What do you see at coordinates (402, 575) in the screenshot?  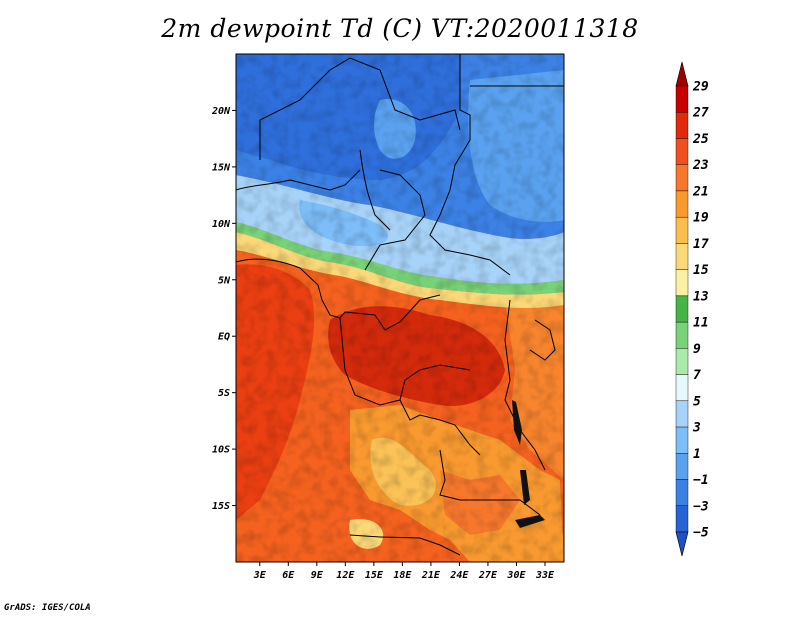 I see `lon-tick-label: 18E` at bounding box center [402, 575].